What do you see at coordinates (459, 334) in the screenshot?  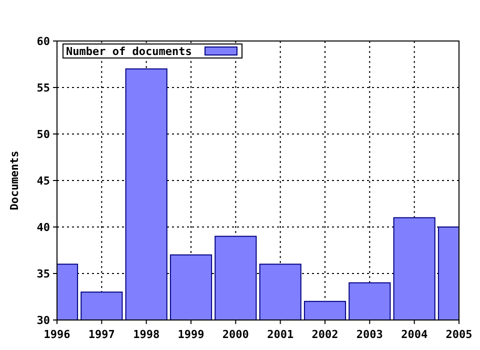 I see `x-tick-label: 2005` at bounding box center [459, 334].